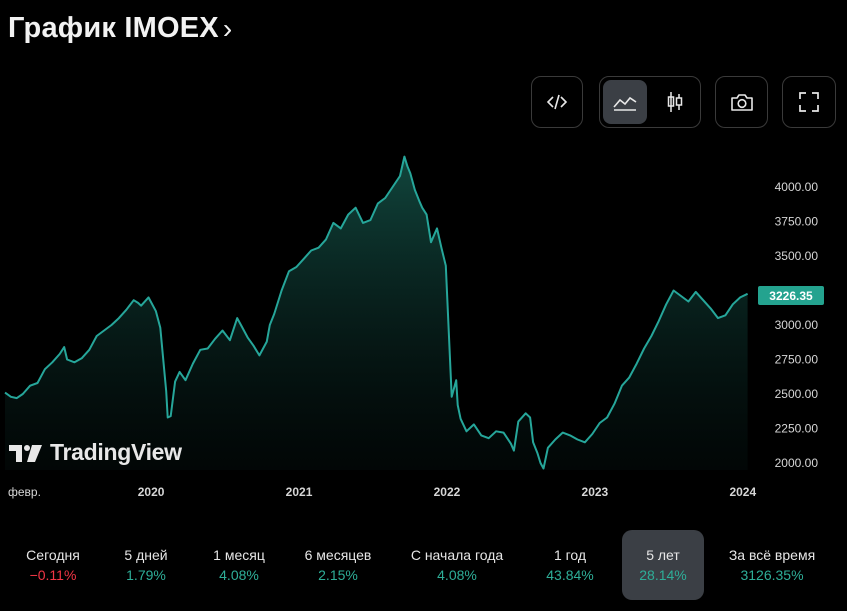 The image size is (847, 611). Describe the element at coordinates (457, 565) in the screenshot. I see `period-button: С начала года 4.08%` at that location.